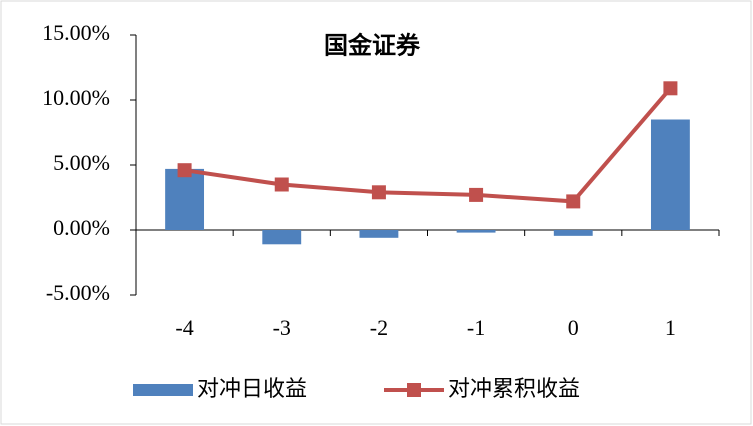 This screenshot has width=753, height=426. What do you see at coordinates (379, 327) in the screenshot?
I see `x-tick-label: -2` at bounding box center [379, 327].